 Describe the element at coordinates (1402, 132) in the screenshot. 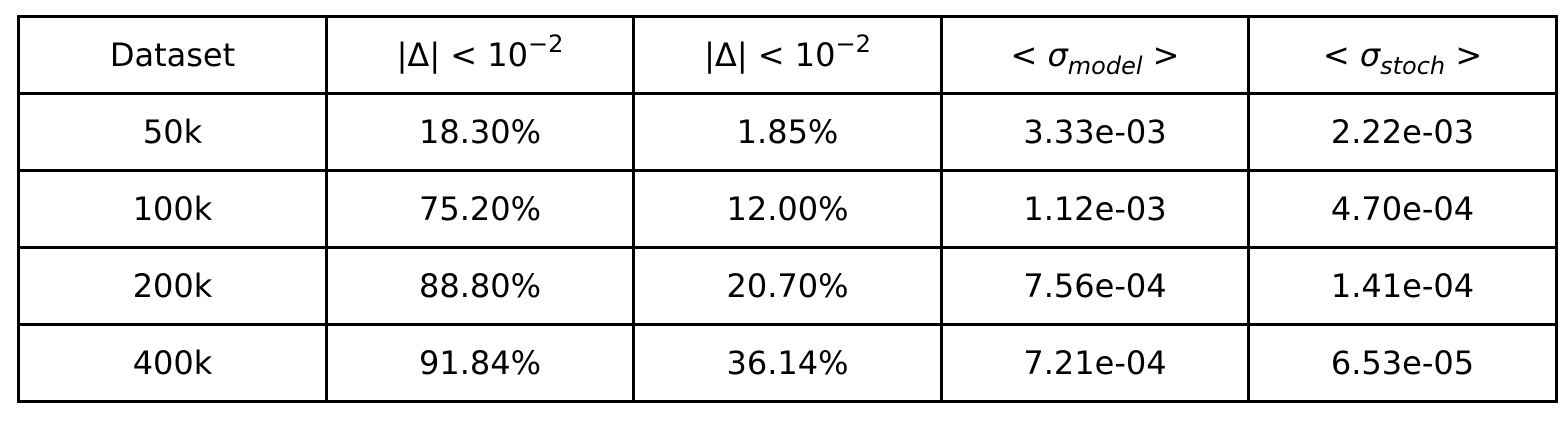

I see `table-cell-sigma-stoch: 2.22e-03` at that location.